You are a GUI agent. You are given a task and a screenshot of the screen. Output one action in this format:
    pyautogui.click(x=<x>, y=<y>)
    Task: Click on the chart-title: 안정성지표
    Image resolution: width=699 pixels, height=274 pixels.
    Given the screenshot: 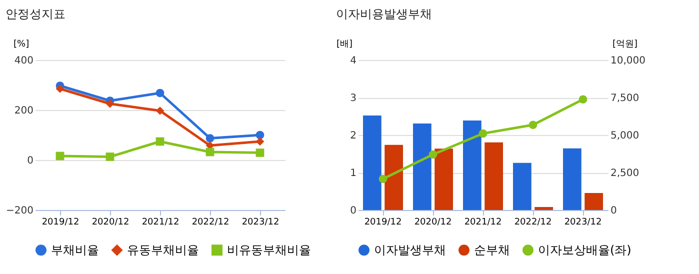 What is the action you would take?
    pyautogui.click(x=36, y=14)
    